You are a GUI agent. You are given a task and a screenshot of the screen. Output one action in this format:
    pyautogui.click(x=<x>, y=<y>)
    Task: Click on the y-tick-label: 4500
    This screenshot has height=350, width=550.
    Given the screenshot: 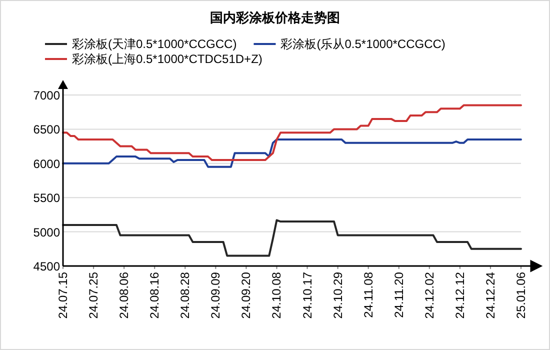 What is the action you would take?
    pyautogui.click(x=46, y=267)
    